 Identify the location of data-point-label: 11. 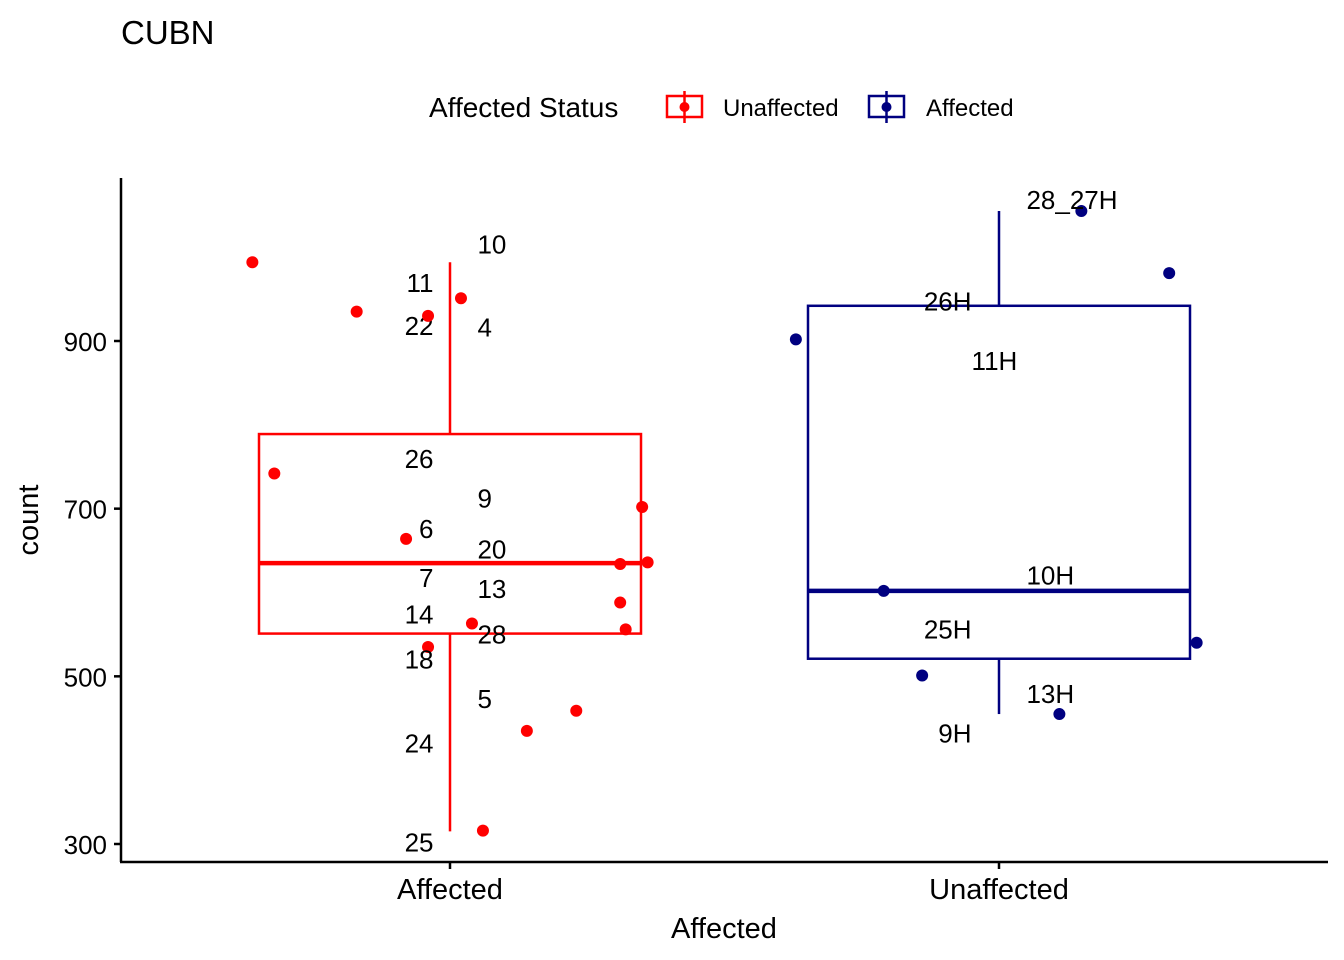
(420, 283).